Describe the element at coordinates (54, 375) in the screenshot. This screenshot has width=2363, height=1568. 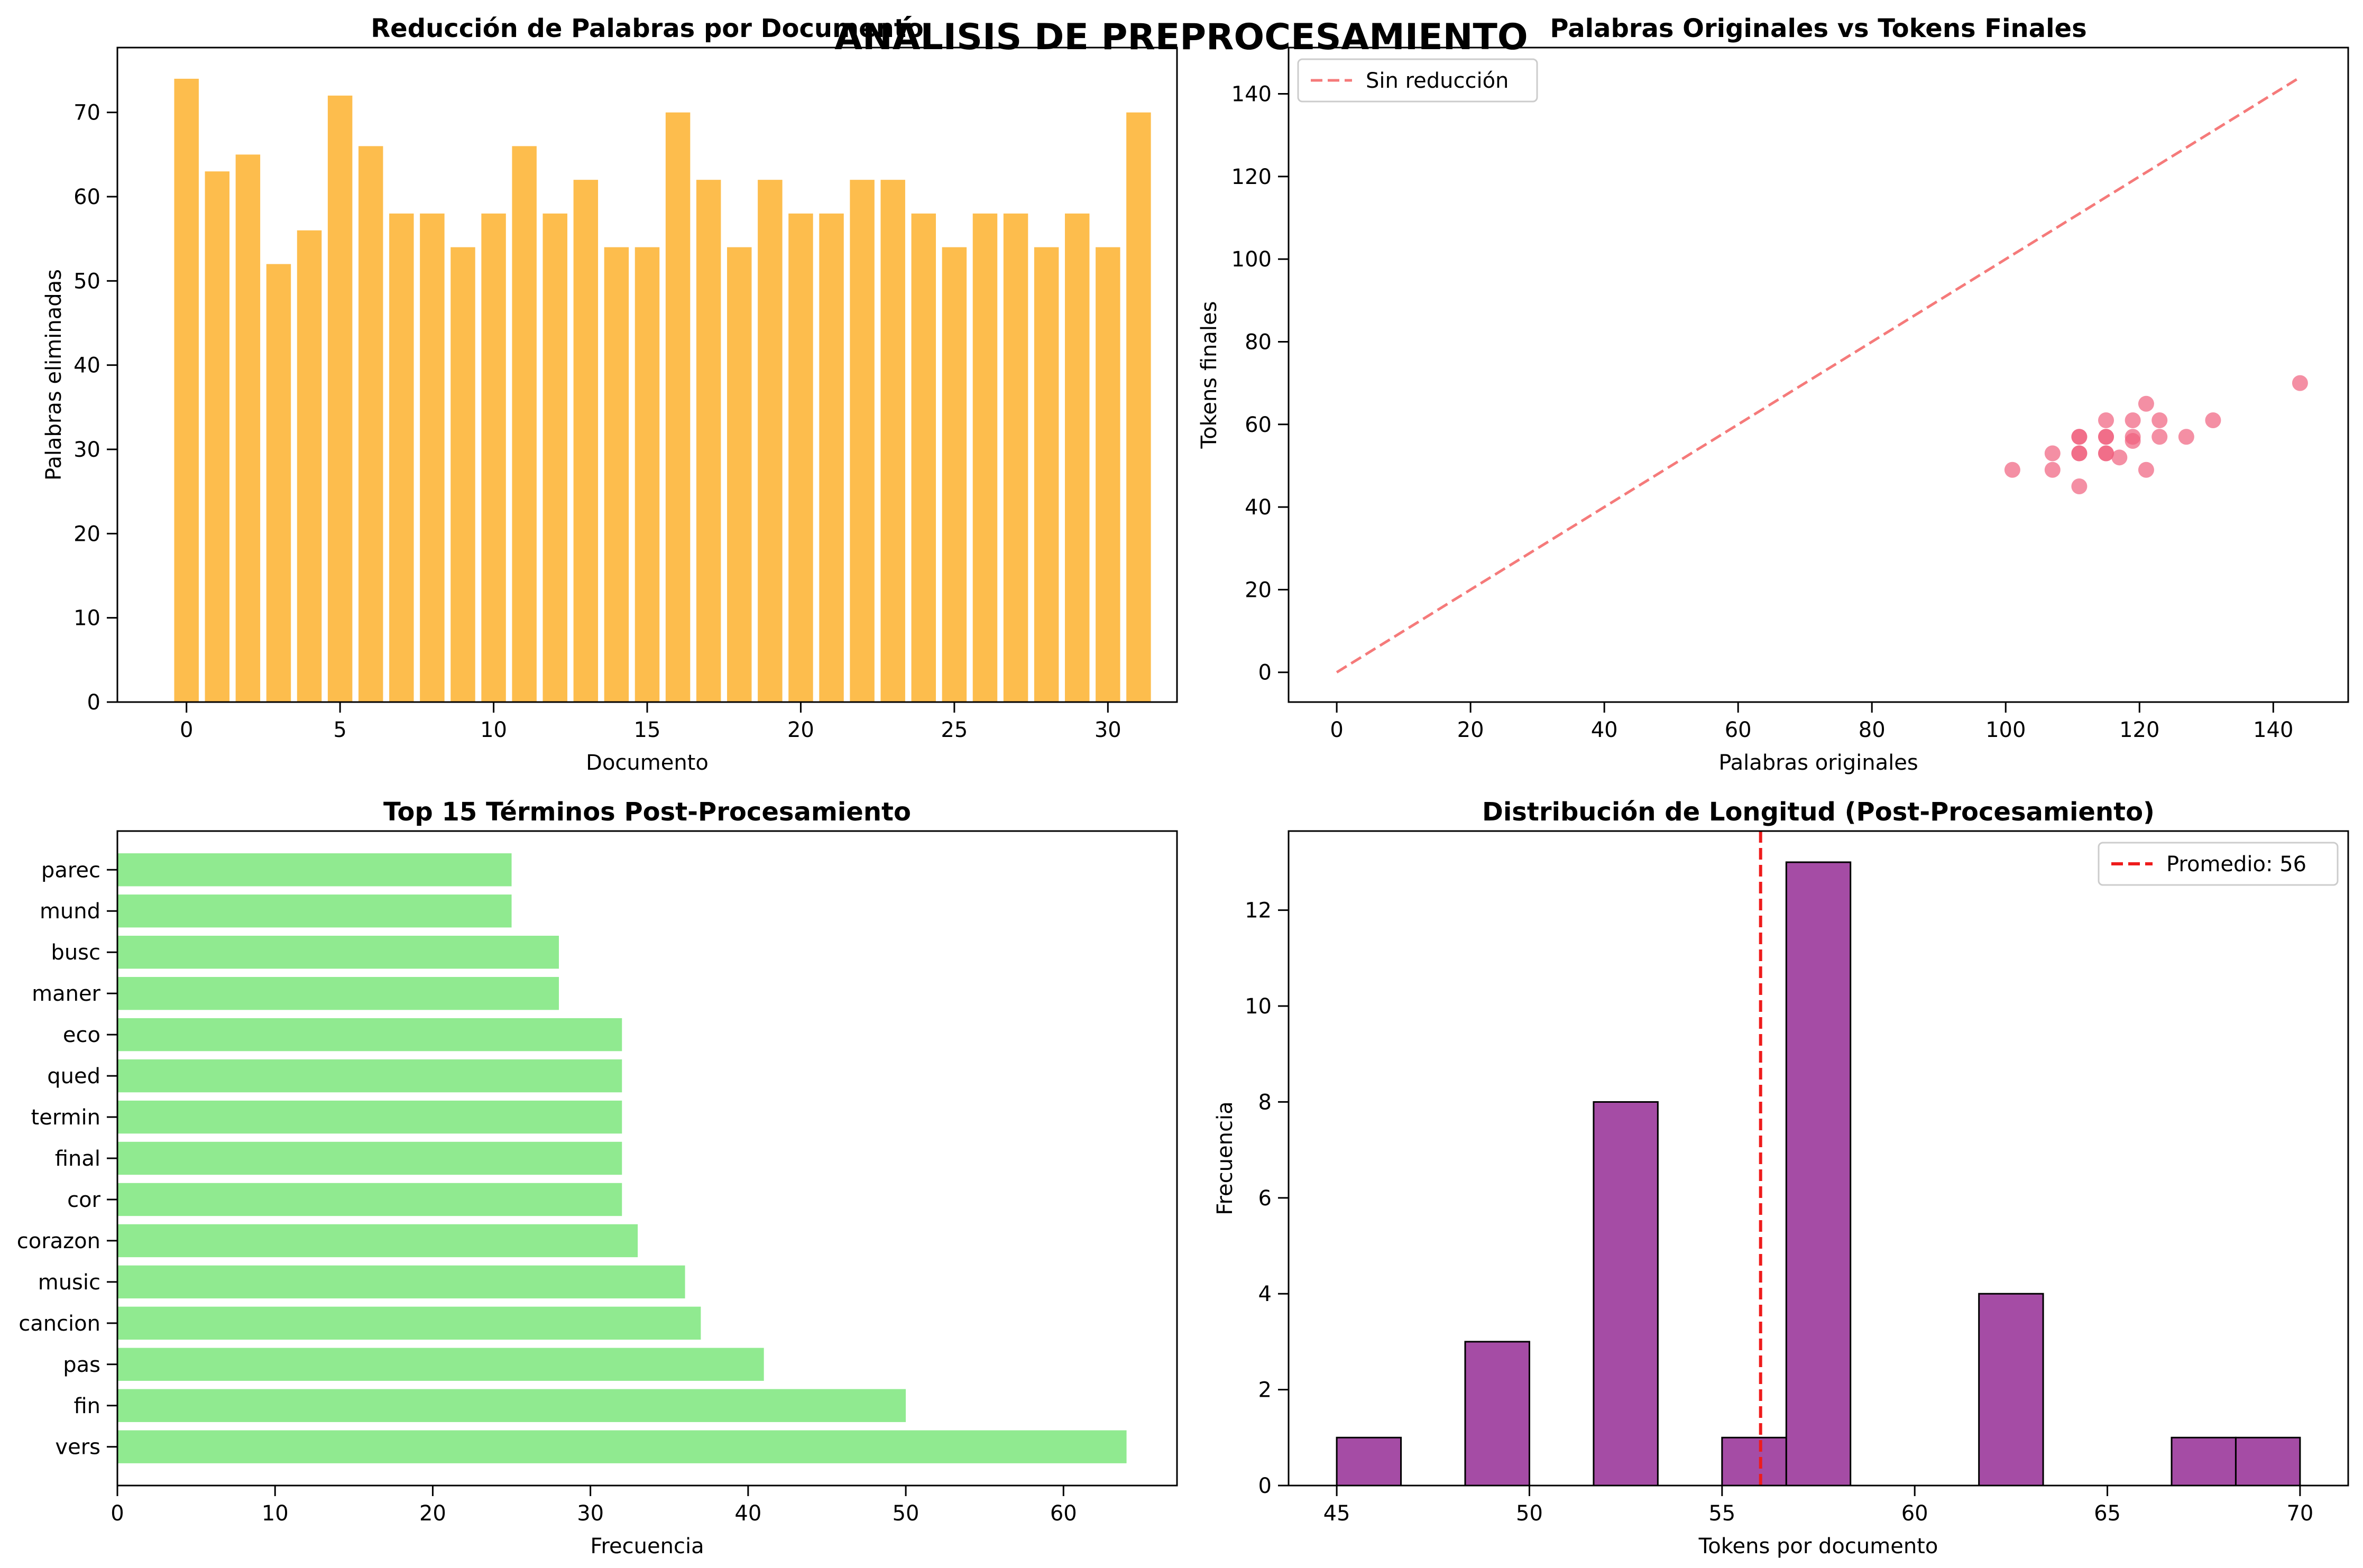
I see `y-axis-label: Palabras eliminadas` at that location.